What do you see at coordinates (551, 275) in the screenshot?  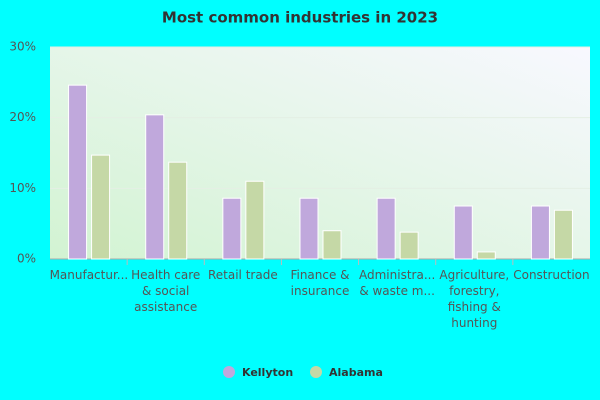 I see `x-tick-label: Construction` at bounding box center [551, 275].